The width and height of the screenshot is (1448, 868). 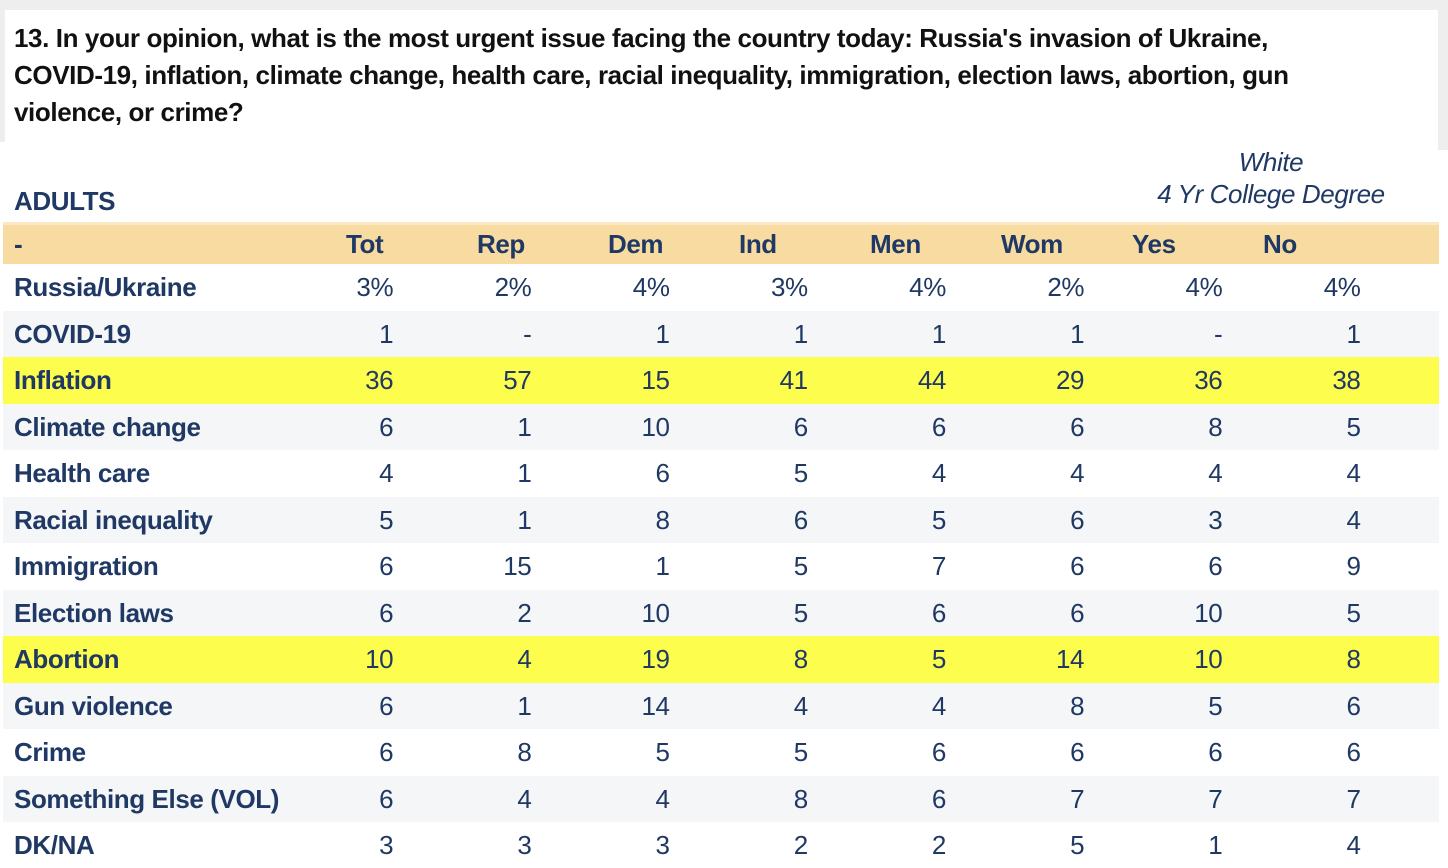 What do you see at coordinates (517, 566) in the screenshot?
I see `value-cell-rep: 15` at bounding box center [517, 566].